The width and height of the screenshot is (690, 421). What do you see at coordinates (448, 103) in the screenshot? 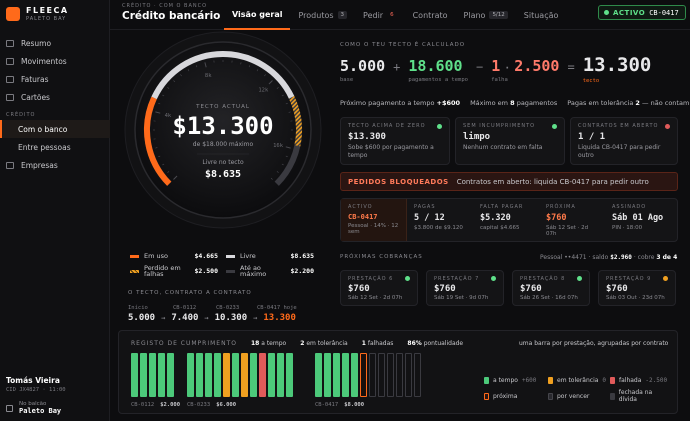
I see `info-value: +$600` at bounding box center [448, 103].